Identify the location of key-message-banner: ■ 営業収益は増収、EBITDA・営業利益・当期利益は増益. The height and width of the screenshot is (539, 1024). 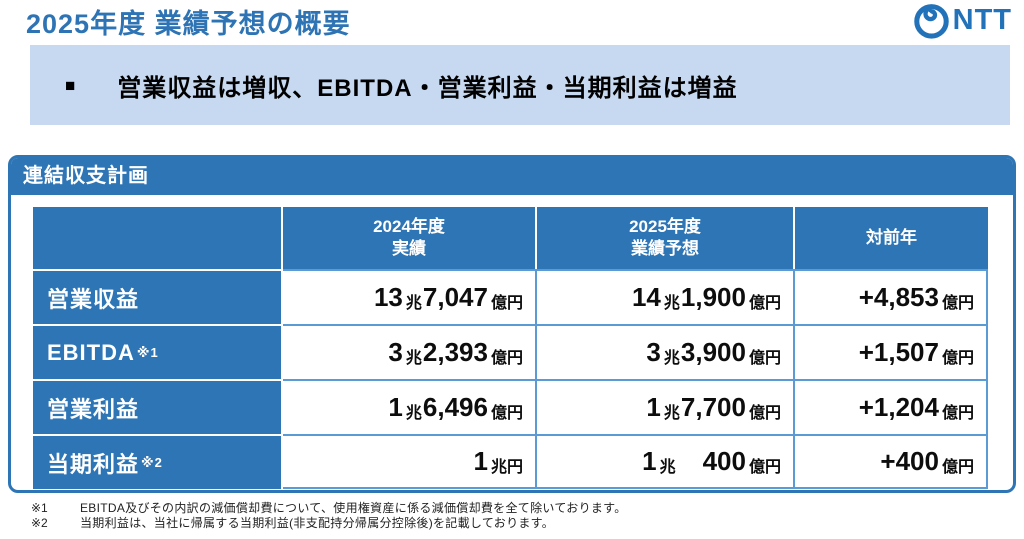
(520, 85).